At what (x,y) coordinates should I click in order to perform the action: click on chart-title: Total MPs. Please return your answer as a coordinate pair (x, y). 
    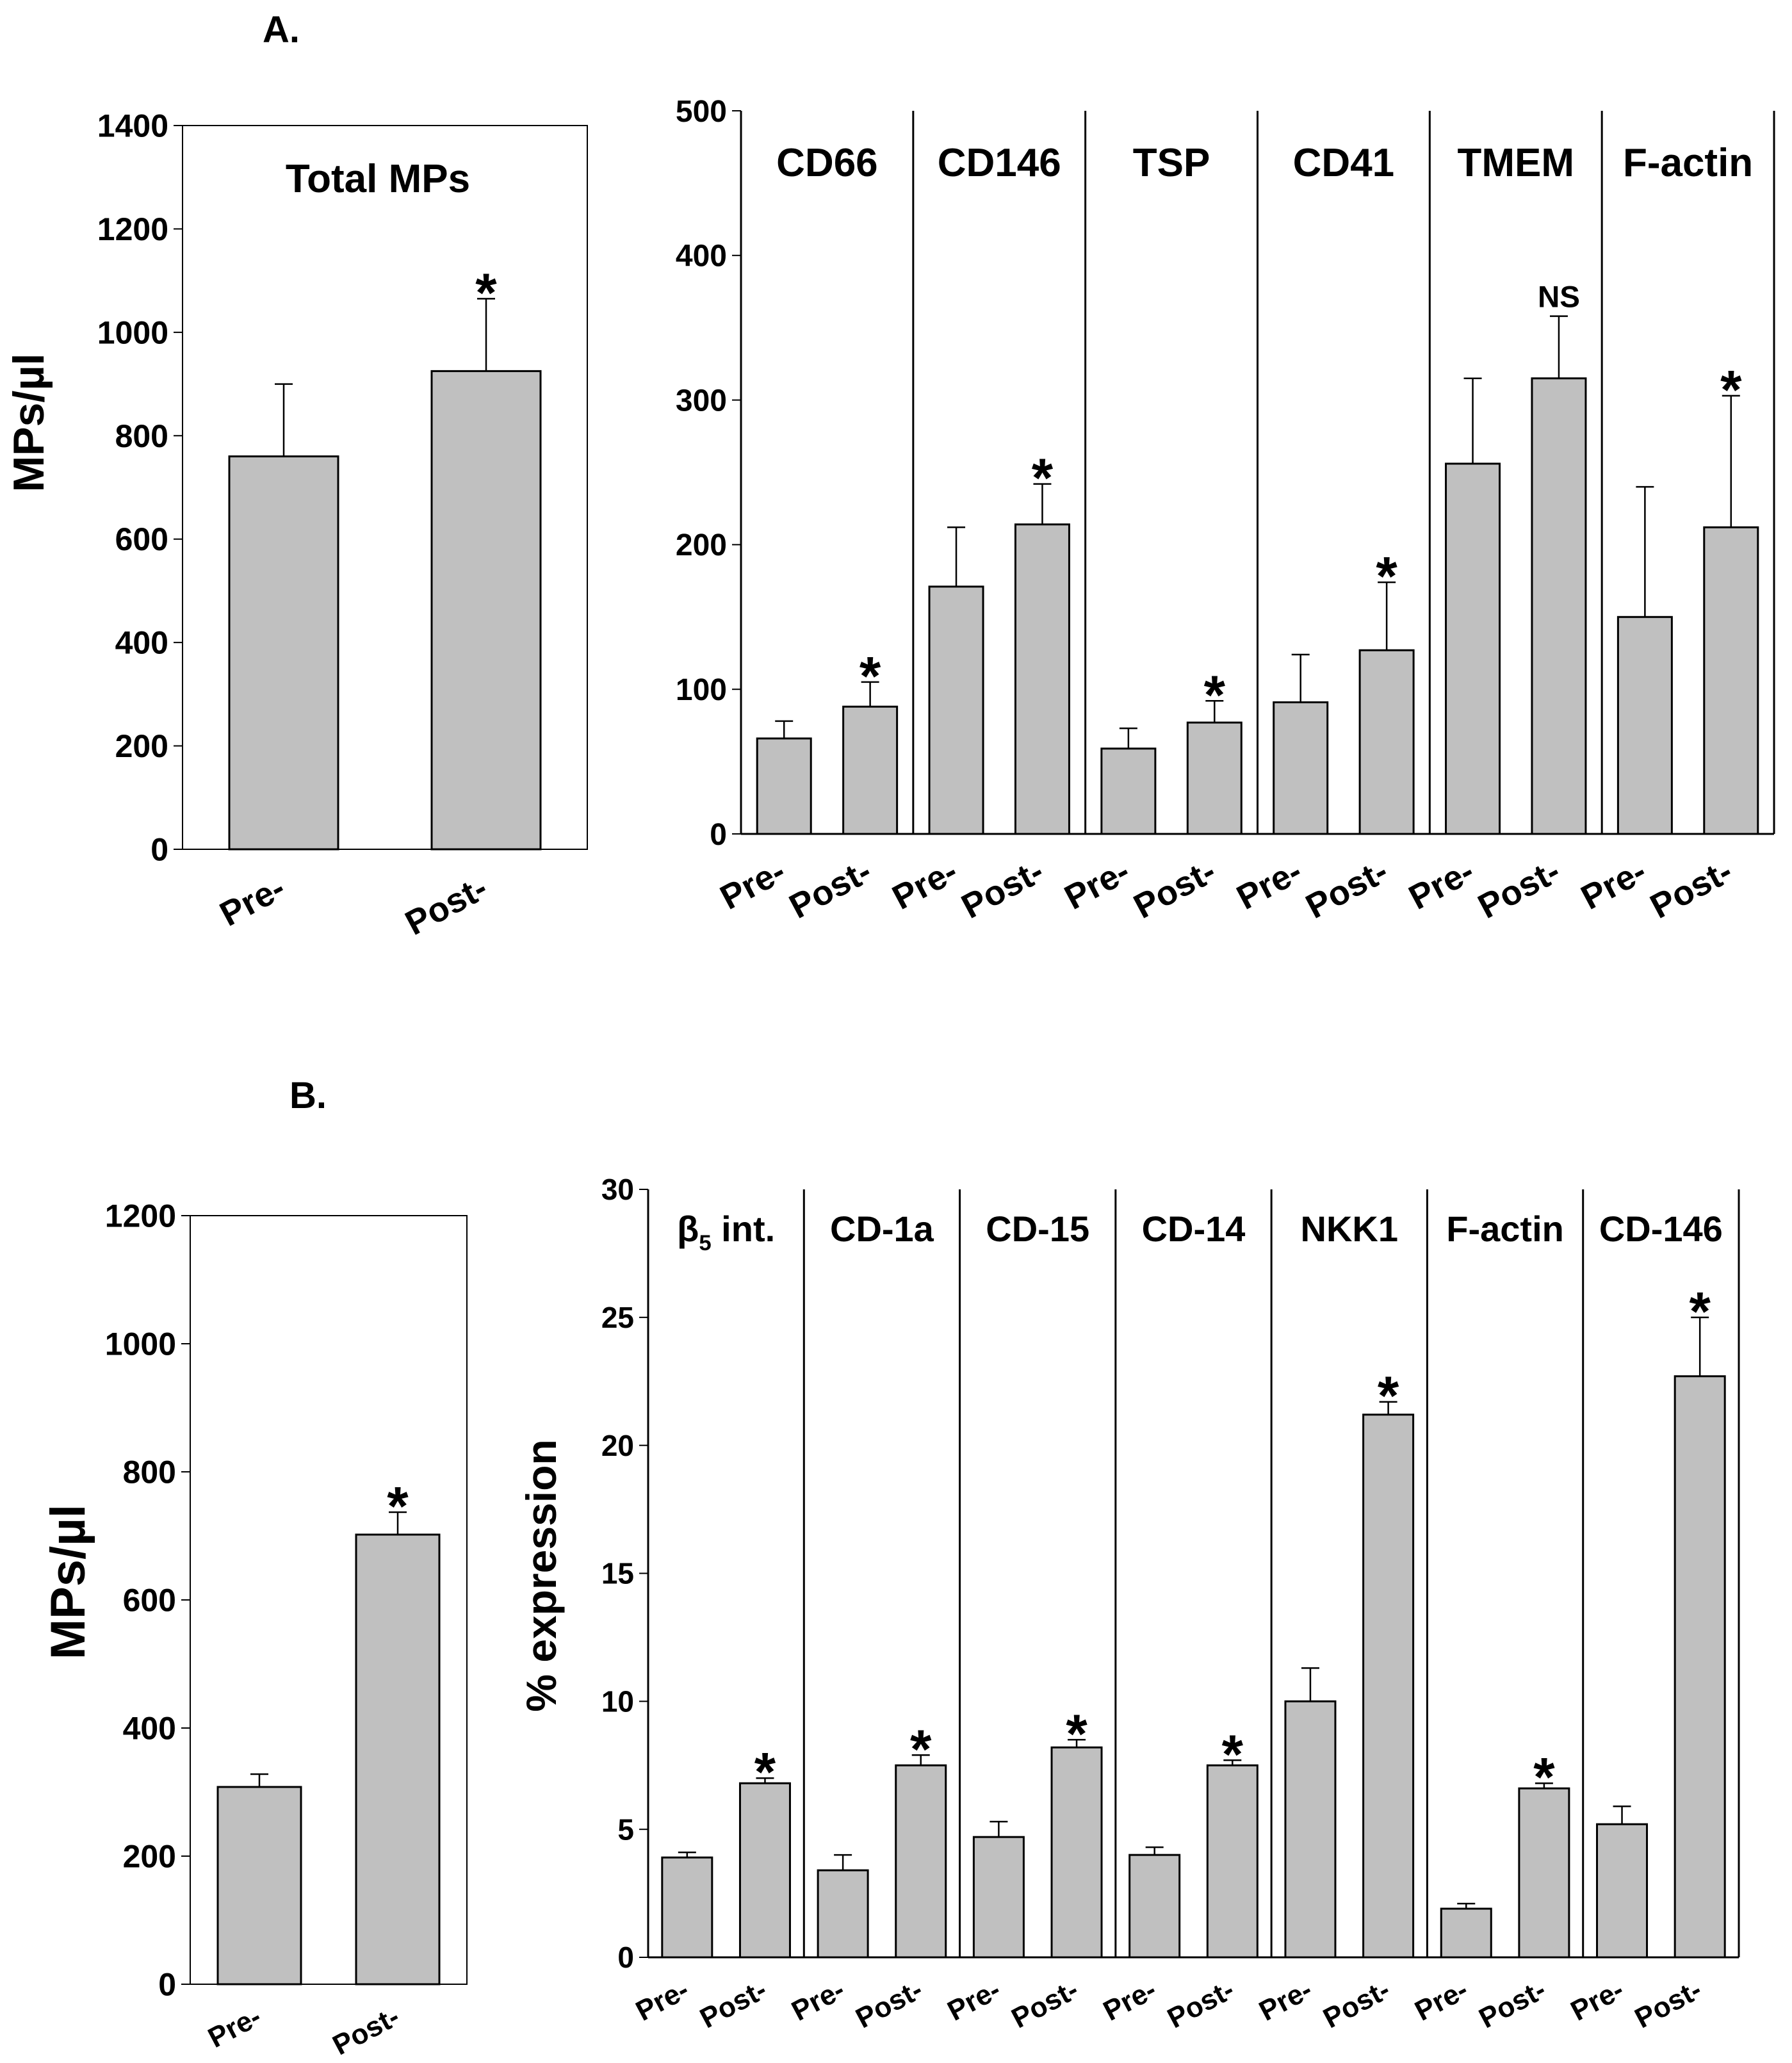
    Looking at the image, I should click on (378, 179).